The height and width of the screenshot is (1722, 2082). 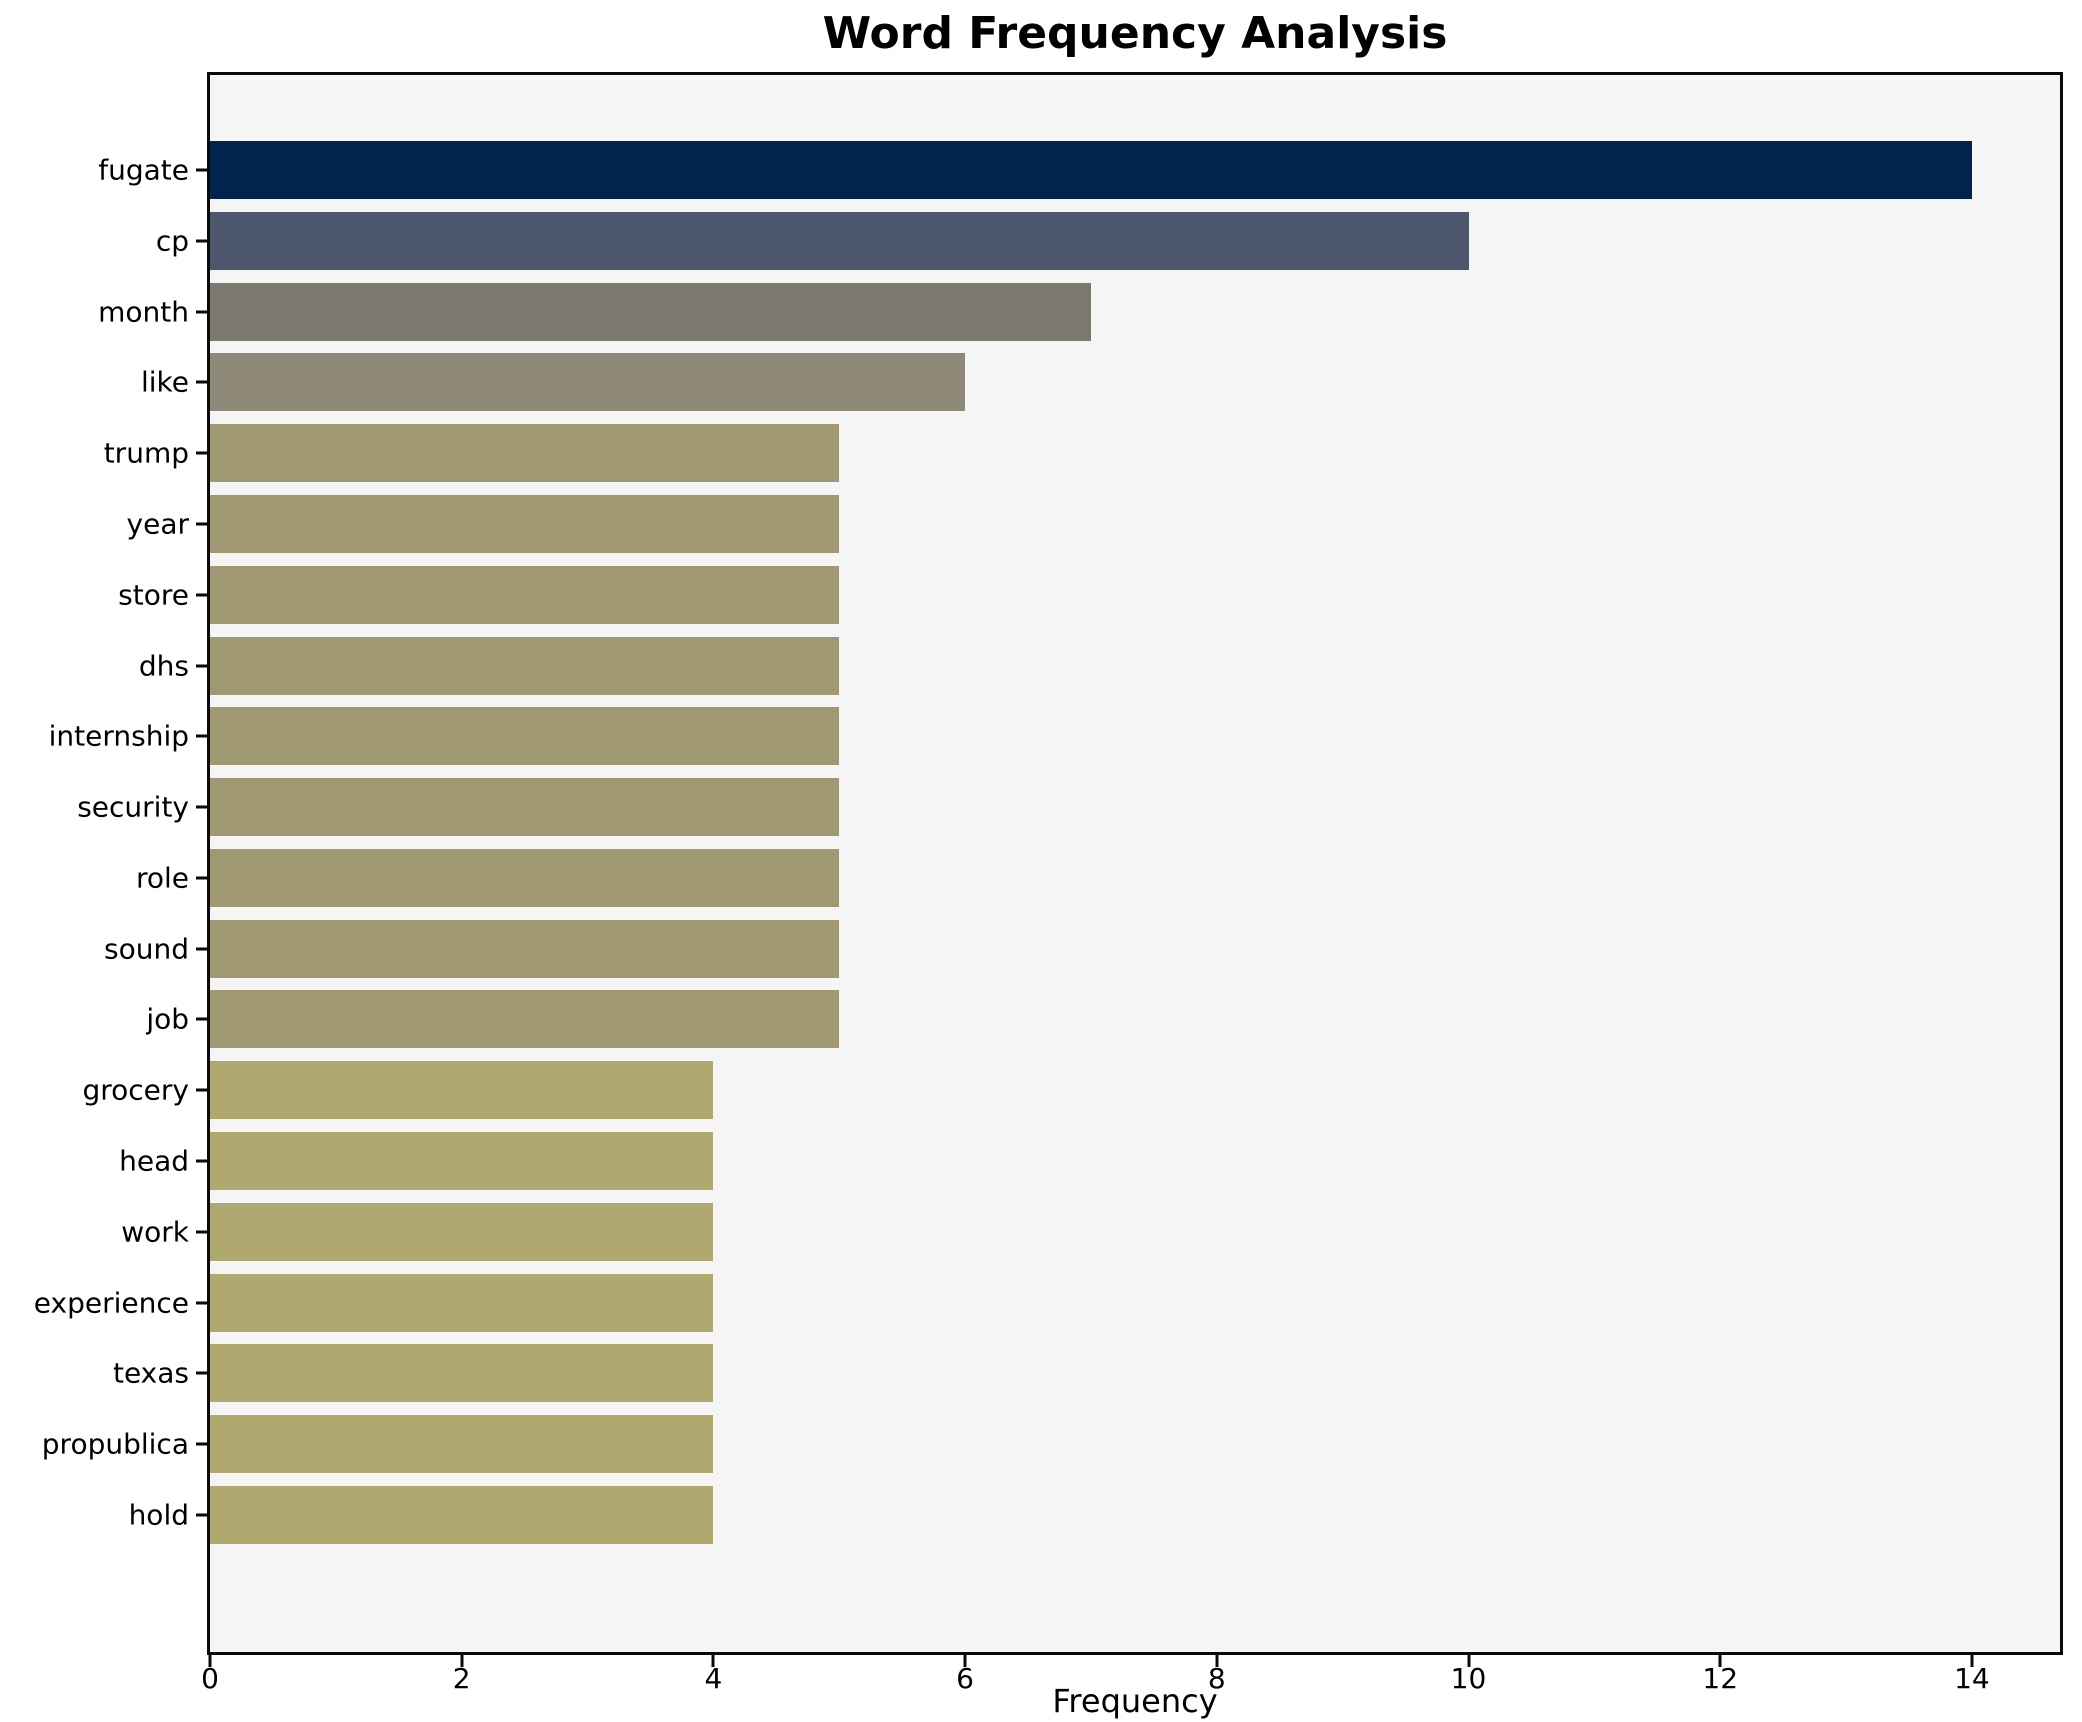 I want to click on bar-job, so click(x=525, y=1019).